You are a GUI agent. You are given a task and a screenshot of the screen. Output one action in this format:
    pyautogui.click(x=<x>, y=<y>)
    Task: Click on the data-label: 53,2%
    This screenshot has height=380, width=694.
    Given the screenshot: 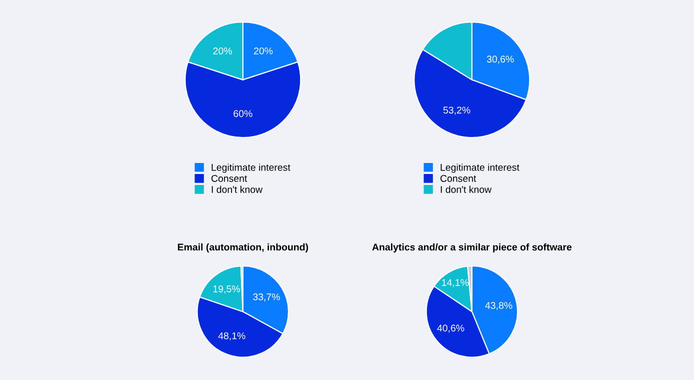 What is the action you would take?
    pyautogui.click(x=456, y=110)
    